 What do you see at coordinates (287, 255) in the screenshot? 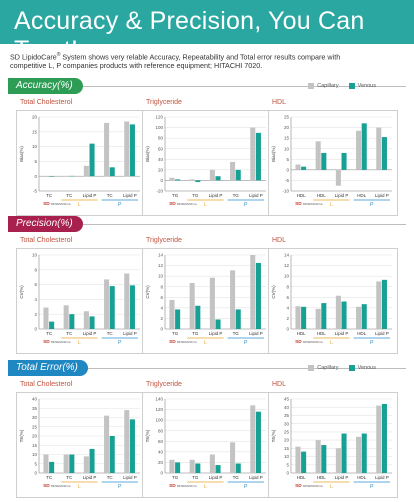
I see `y-tick-label: 14` at bounding box center [287, 255].